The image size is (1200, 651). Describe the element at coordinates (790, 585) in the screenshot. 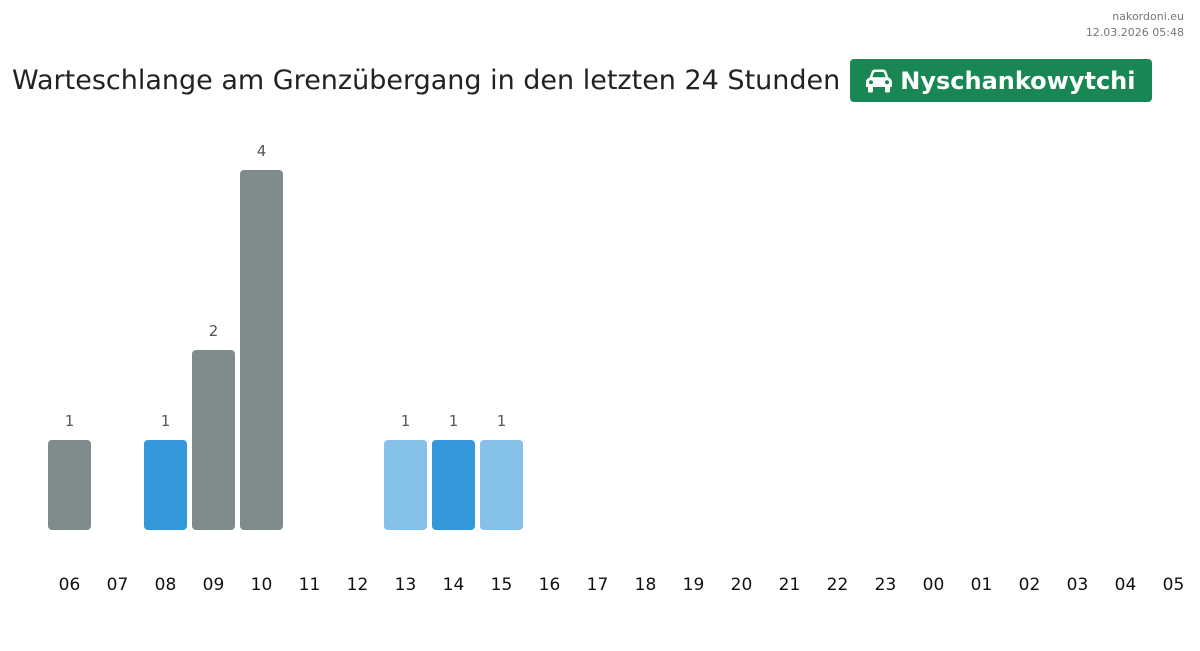

I see `x-tick-21: 21` at that location.